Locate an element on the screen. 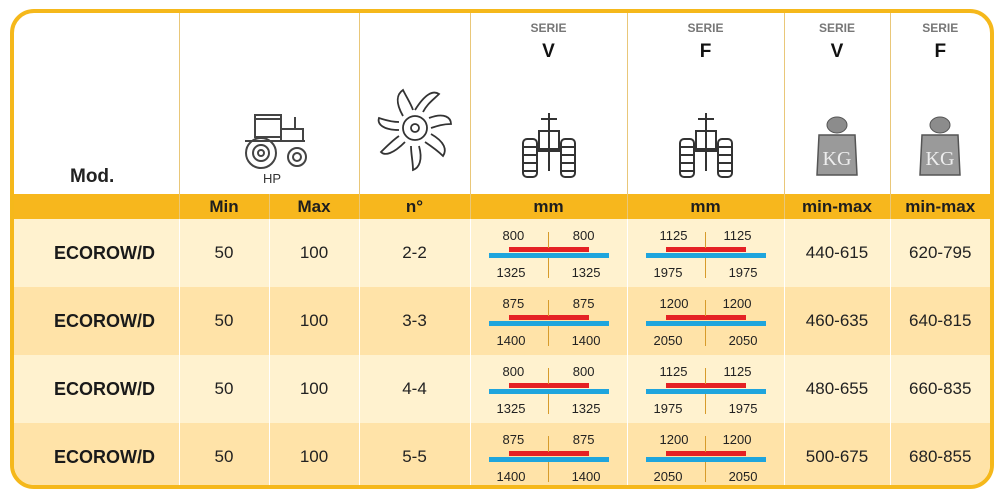 The height and width of the screenshot is (493, 1000). dim-bottom-right: 1400 is located at coordinates (586, 340).